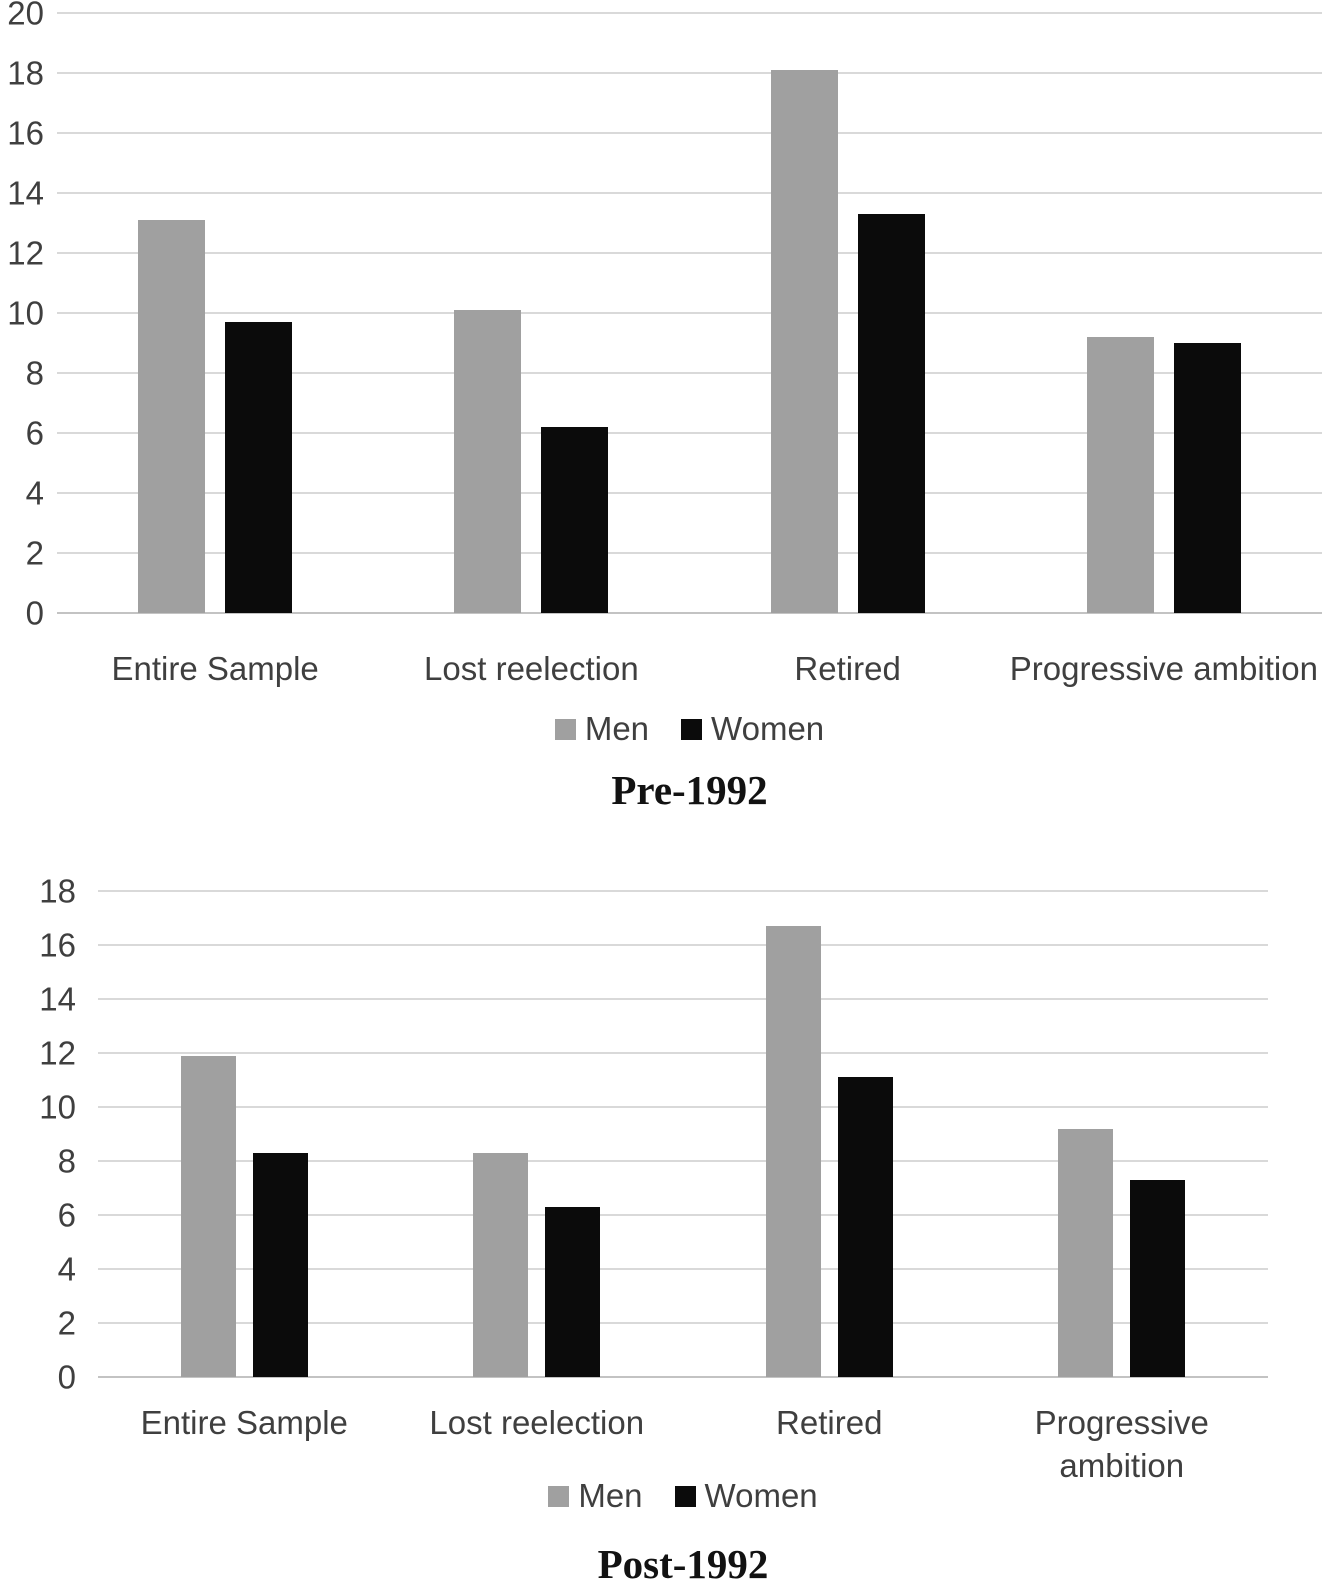 Image resolution: width=1325 pixels, height=1592 pixels. Describe the element at coordinates (25, 16) in the screenshot. I see `y-tick-20: 20` at that location.